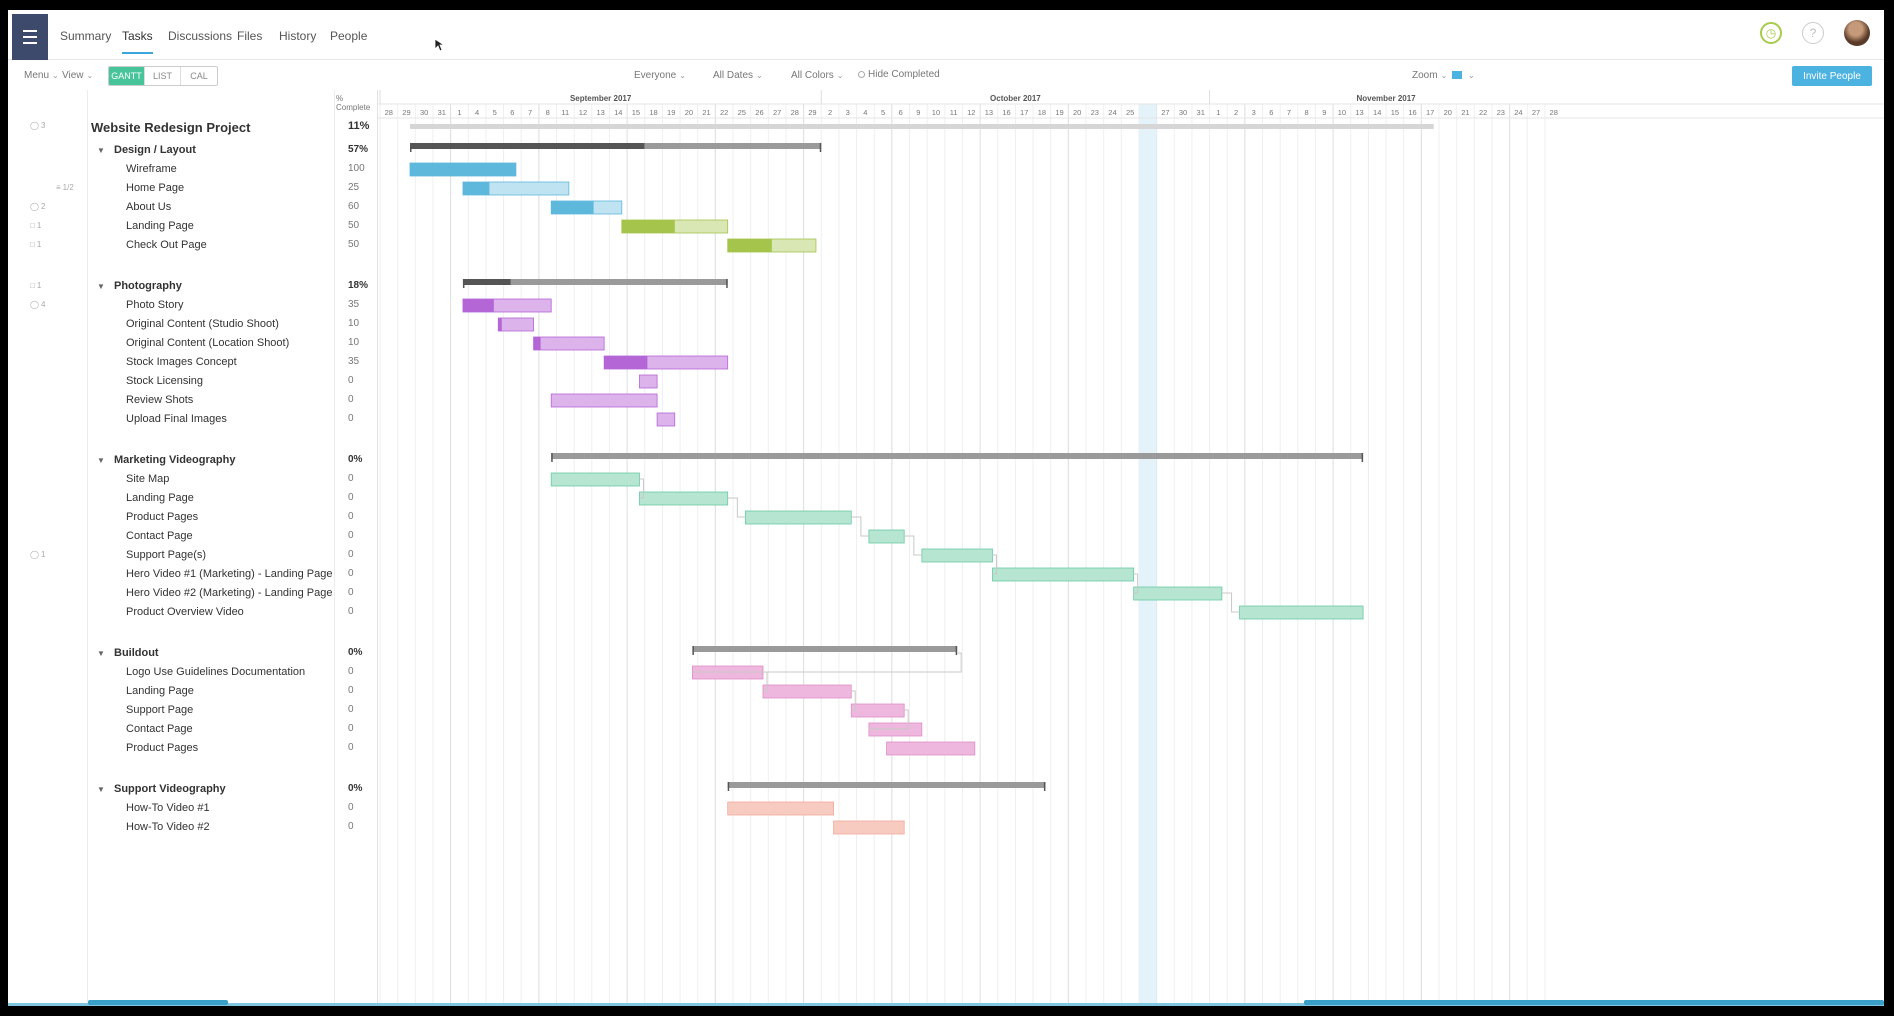 This screenshot has height=1016, width=1894. Describe the element at coordinates (193, 789) in the screenshot. I see `task-group-row: ▼ Support Videography 0%` at that location.